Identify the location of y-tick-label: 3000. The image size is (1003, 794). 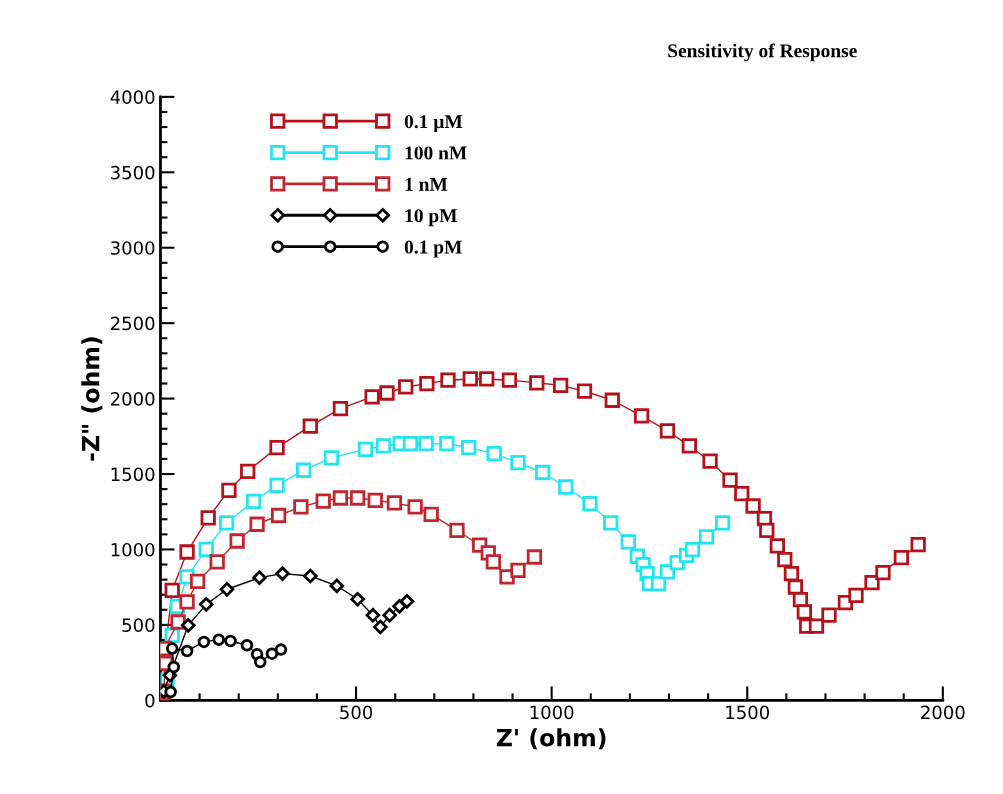
(133, 248).